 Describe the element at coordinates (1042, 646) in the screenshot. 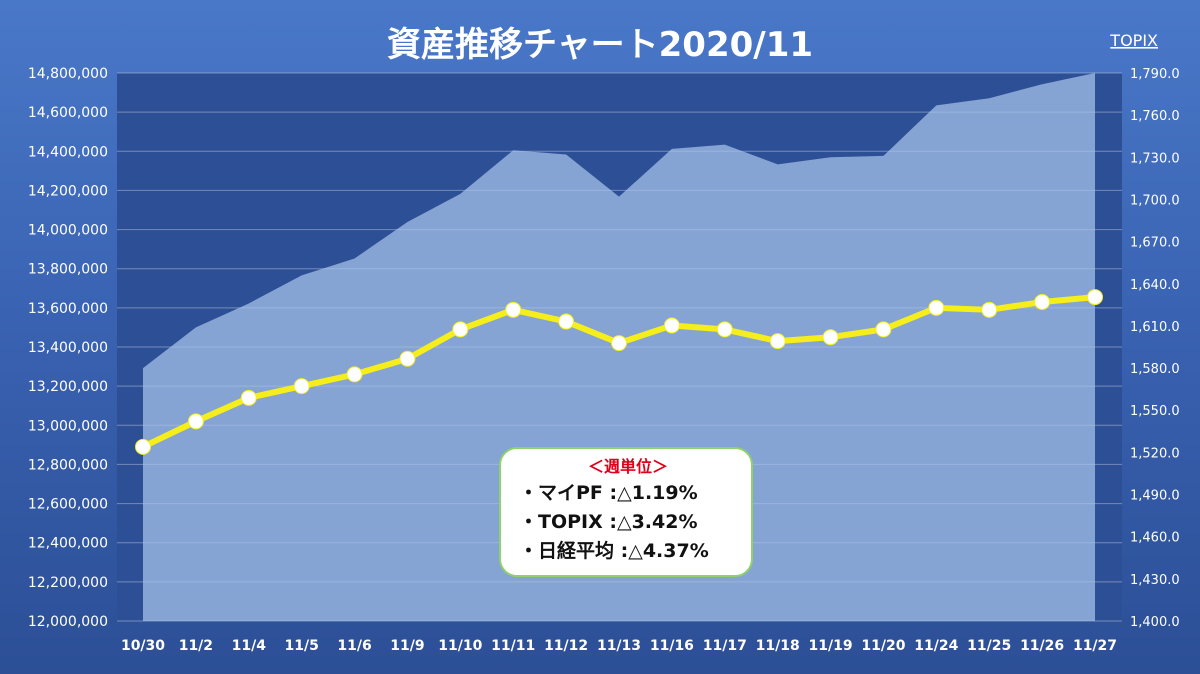

I see `x-tick-label: 11/26` at that location.